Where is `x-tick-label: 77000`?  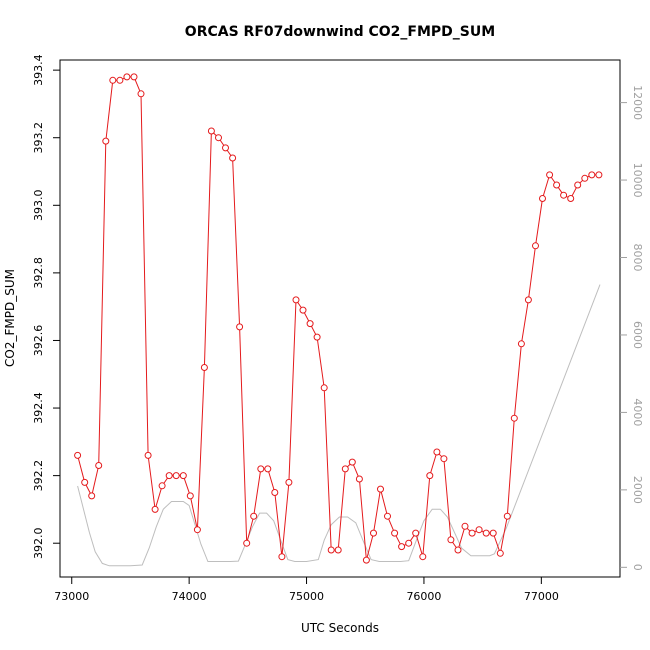
x-tick-label: 77000 is located at coordinates (541, 596).